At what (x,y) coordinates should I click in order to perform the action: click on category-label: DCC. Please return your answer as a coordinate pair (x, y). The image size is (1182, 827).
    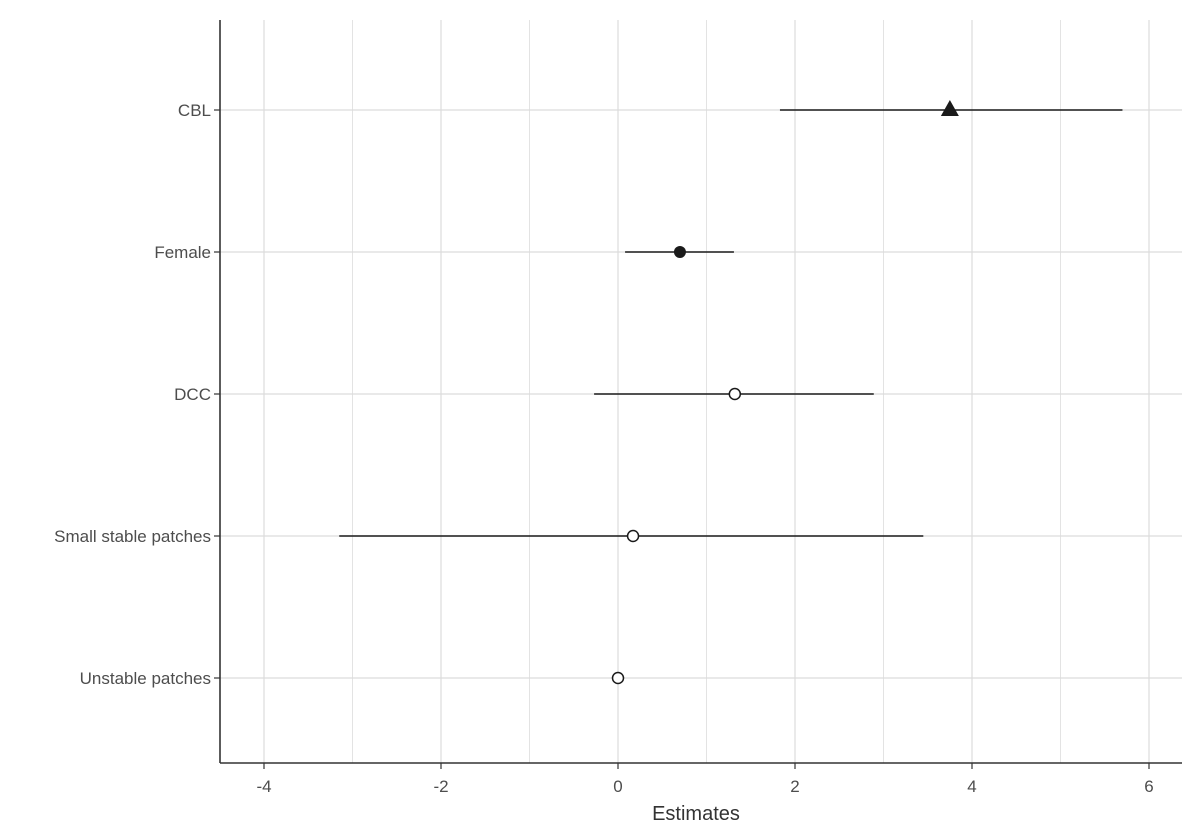
    Looking at the image, I should click on (192, 394).